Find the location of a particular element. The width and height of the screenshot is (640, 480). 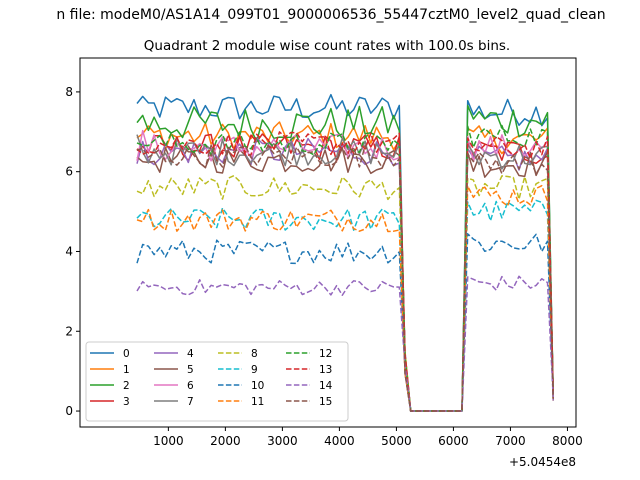

x-tick-label: 3000 is located at coordinates (282, 441).